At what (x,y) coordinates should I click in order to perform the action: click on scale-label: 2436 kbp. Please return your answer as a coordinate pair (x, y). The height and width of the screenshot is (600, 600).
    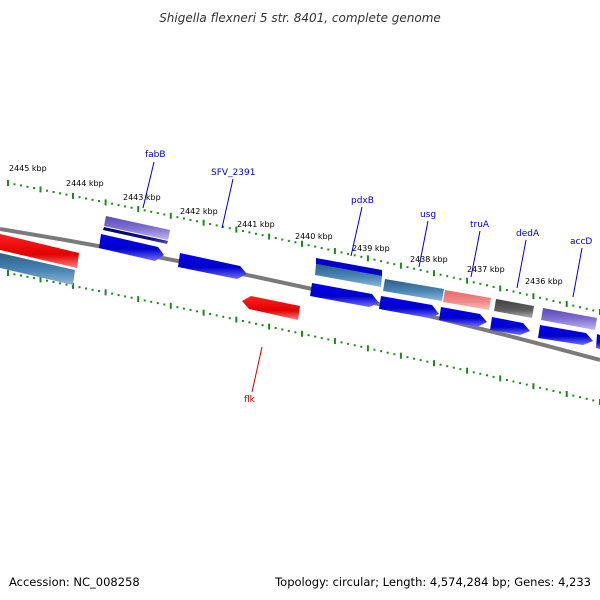
    Looking at the image, I should click on (544, 281).